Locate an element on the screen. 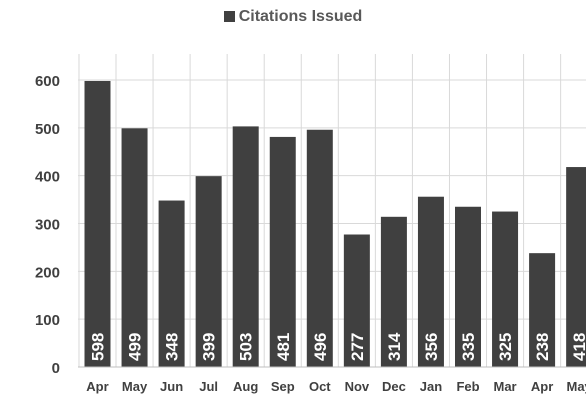 The width and height of the screenshot is (586, 403). bar-data-label: 348 is located at coordinates (172, 347).